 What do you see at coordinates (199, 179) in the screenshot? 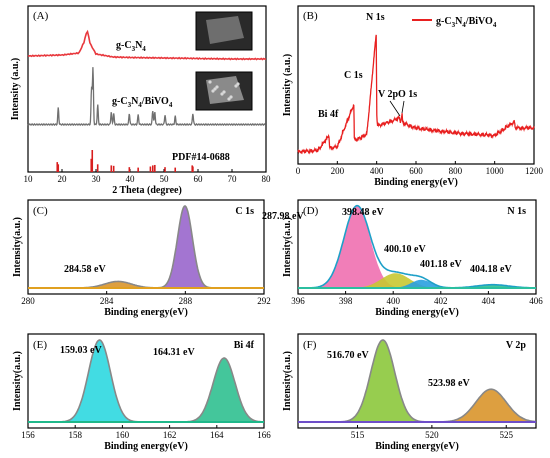
I see `x-tick-label: 60` at bounding box center [199, 179].